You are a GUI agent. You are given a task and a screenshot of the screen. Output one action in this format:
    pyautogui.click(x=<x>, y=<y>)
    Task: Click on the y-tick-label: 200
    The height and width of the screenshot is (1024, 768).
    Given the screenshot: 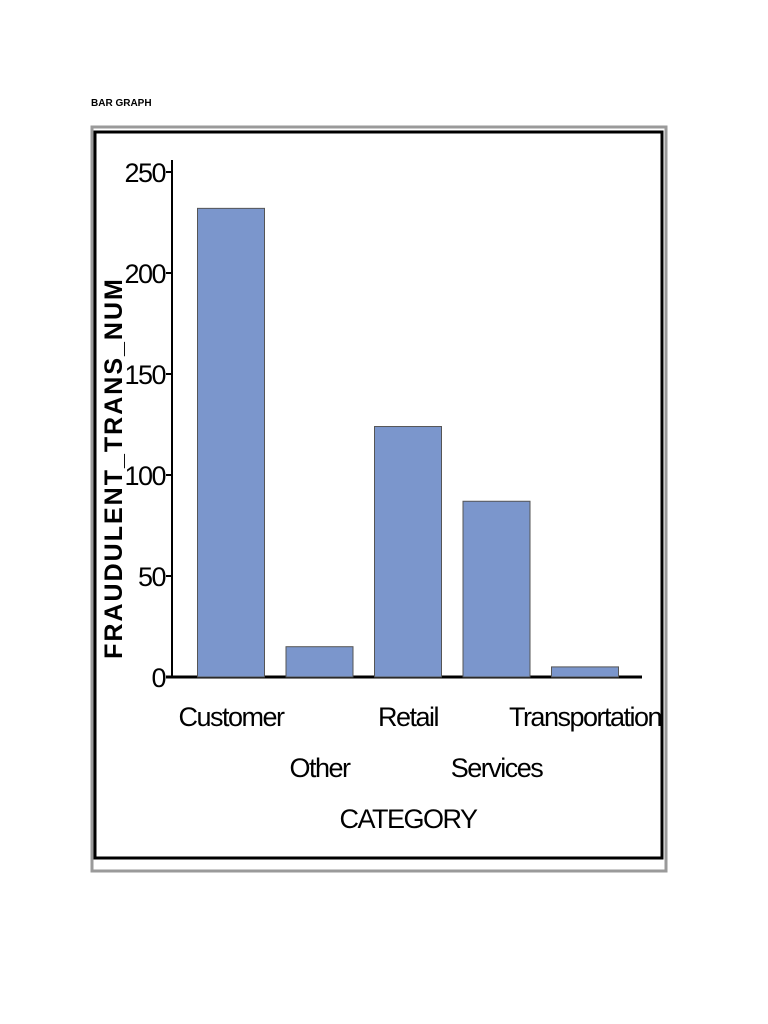 What is the action you would take?
    pyautogui.click(x=144, y=274)
    